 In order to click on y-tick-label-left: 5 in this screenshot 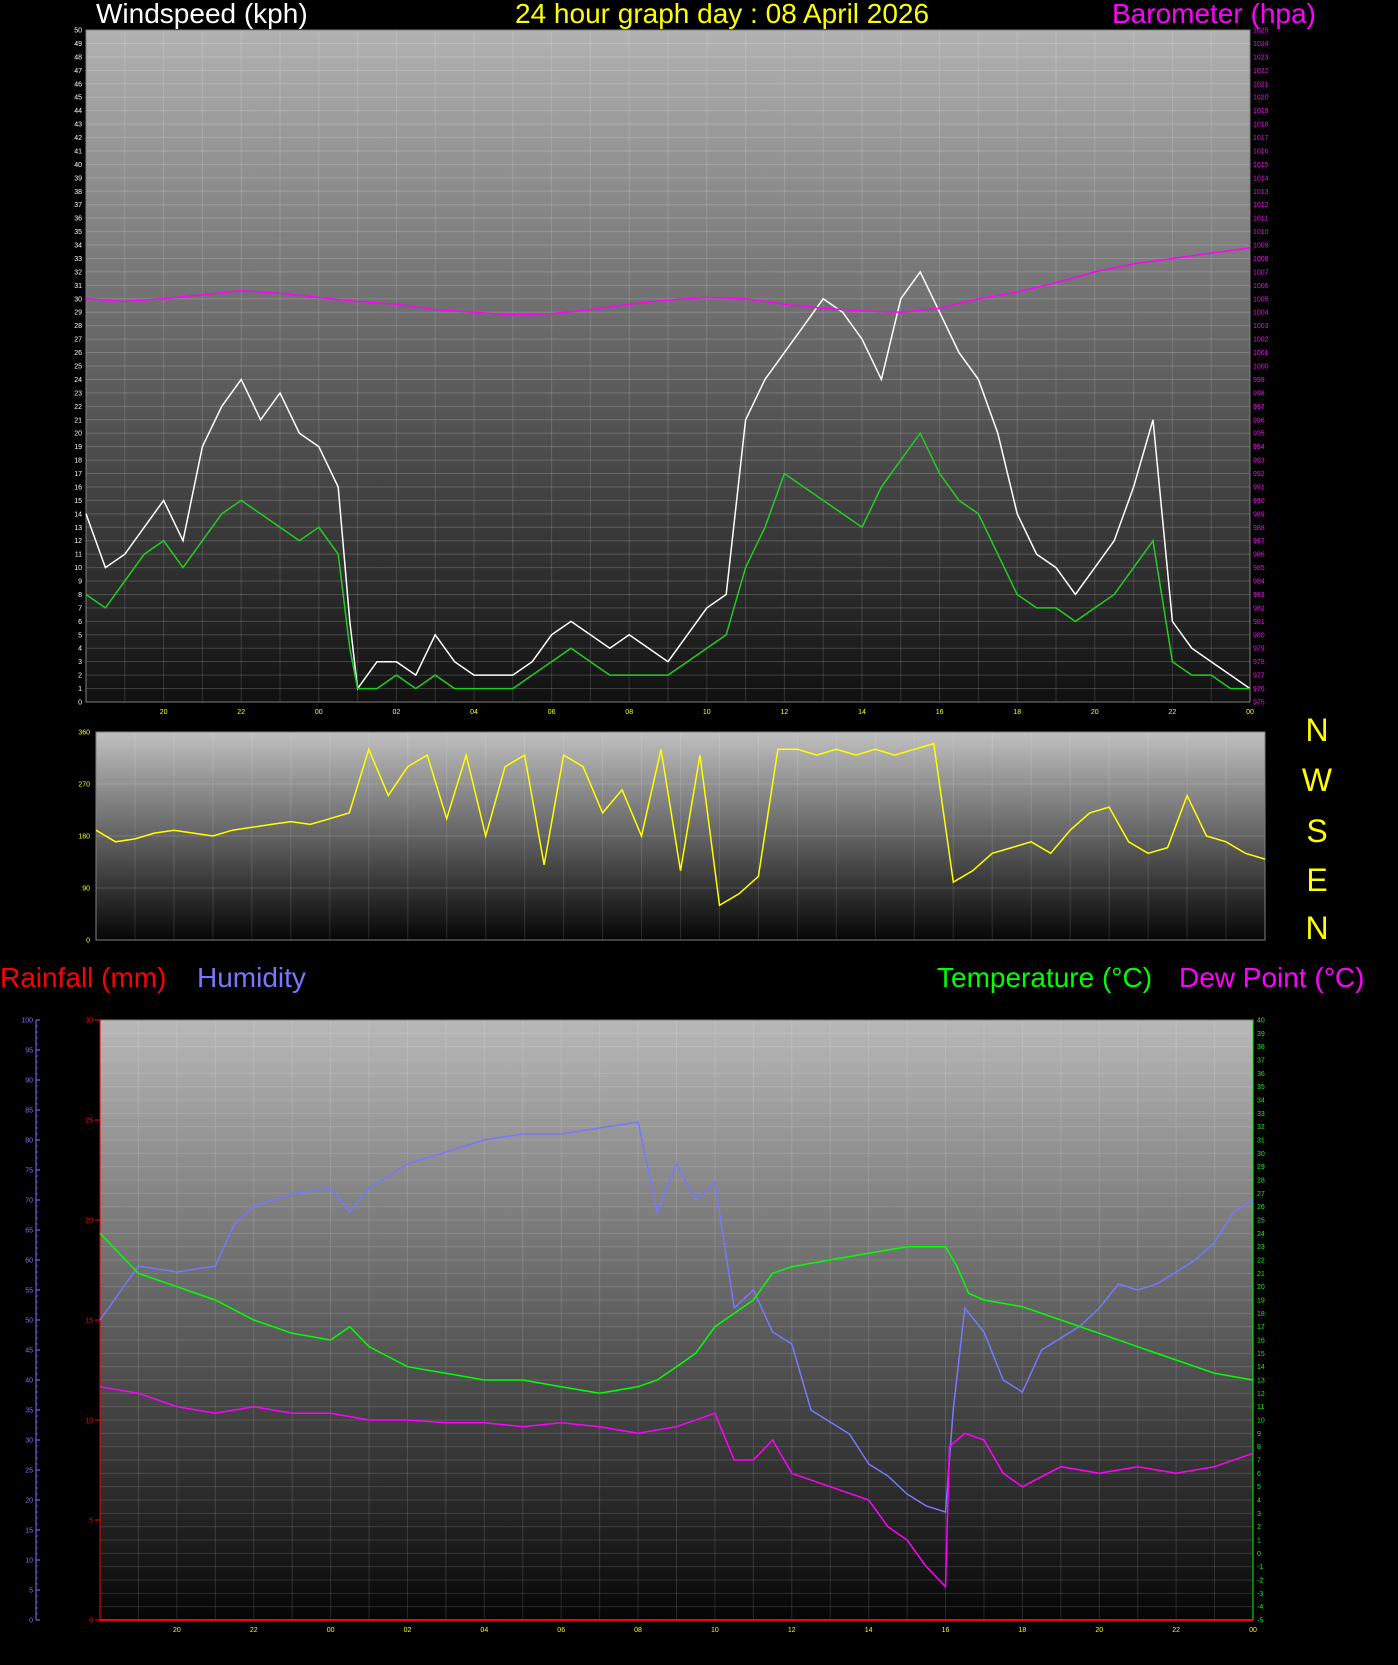, I will do `click(80, 635)`.